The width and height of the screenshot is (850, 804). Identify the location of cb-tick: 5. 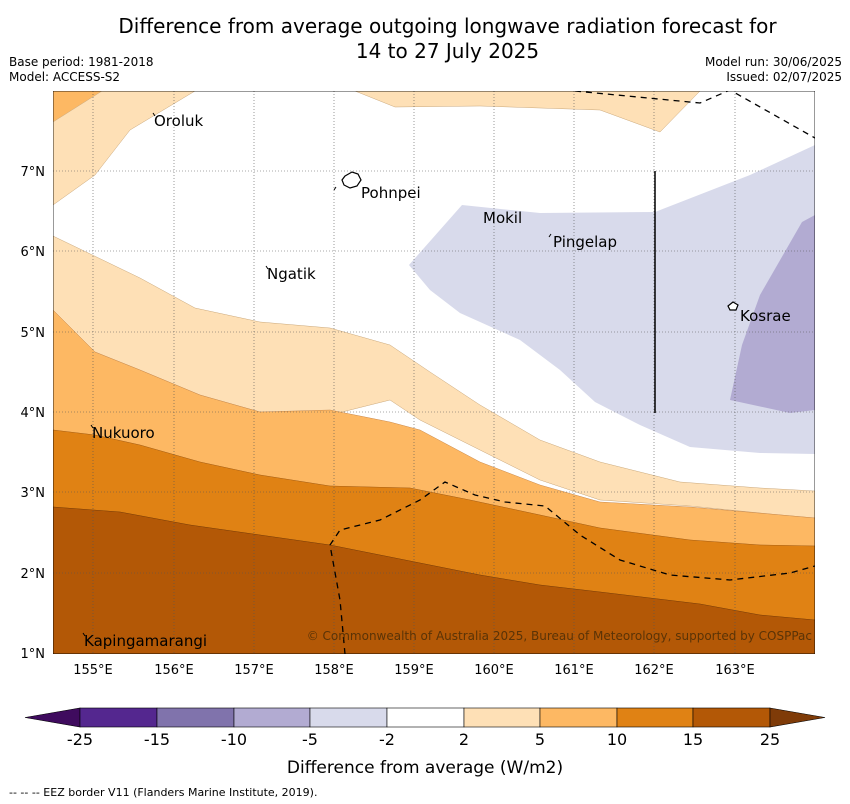
(540, 739).